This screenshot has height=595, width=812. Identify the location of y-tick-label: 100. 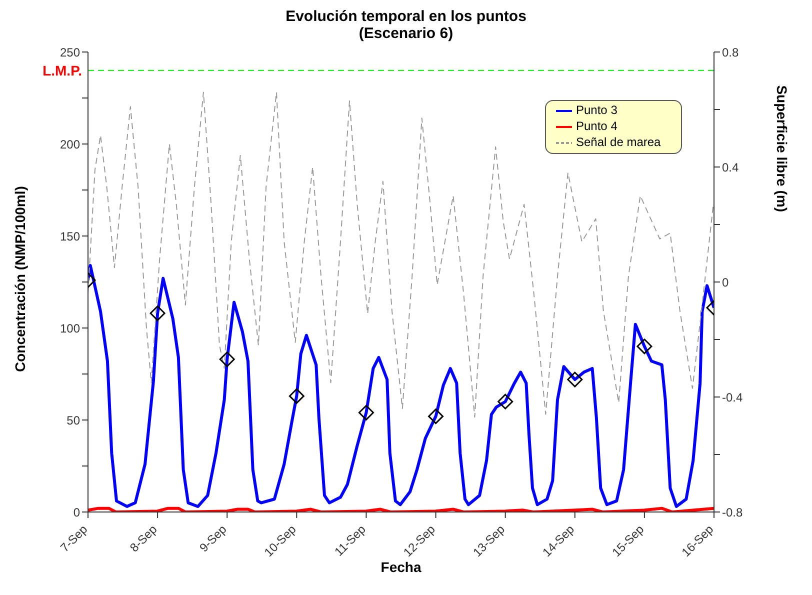
(70, 328).